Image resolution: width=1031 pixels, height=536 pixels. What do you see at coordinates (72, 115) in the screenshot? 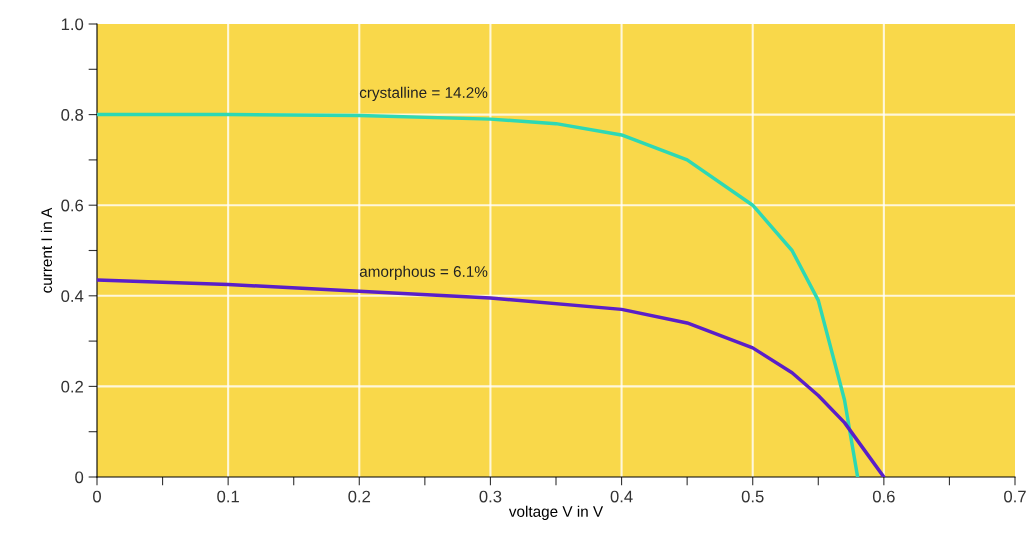
I see `y-tick-label: 0.8` at bounding box center [72, 115].